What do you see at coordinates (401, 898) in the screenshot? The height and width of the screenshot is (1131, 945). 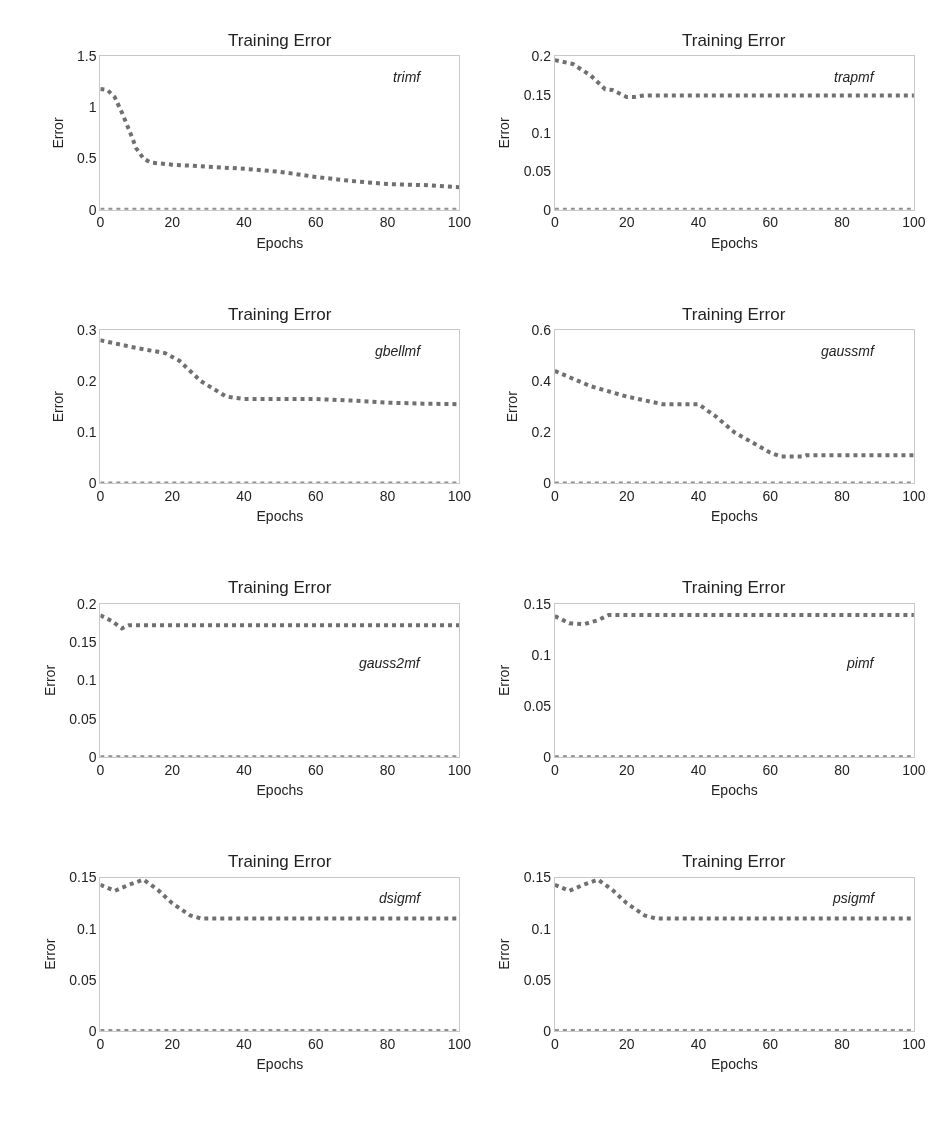 I see `annotation: dsigmf` at bounding box center [401, 898].